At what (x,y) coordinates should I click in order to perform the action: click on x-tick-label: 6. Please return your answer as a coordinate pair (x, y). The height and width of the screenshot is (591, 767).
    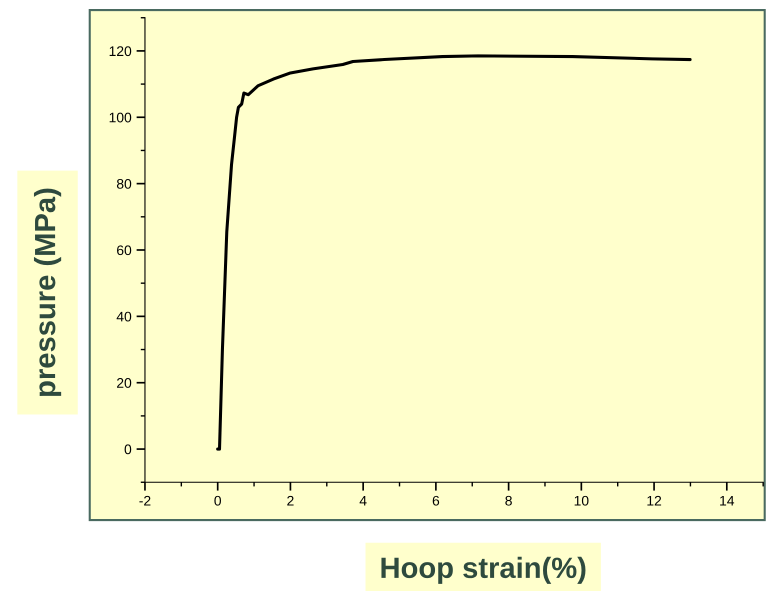
    Looking at the image, I should click on (436, 501).